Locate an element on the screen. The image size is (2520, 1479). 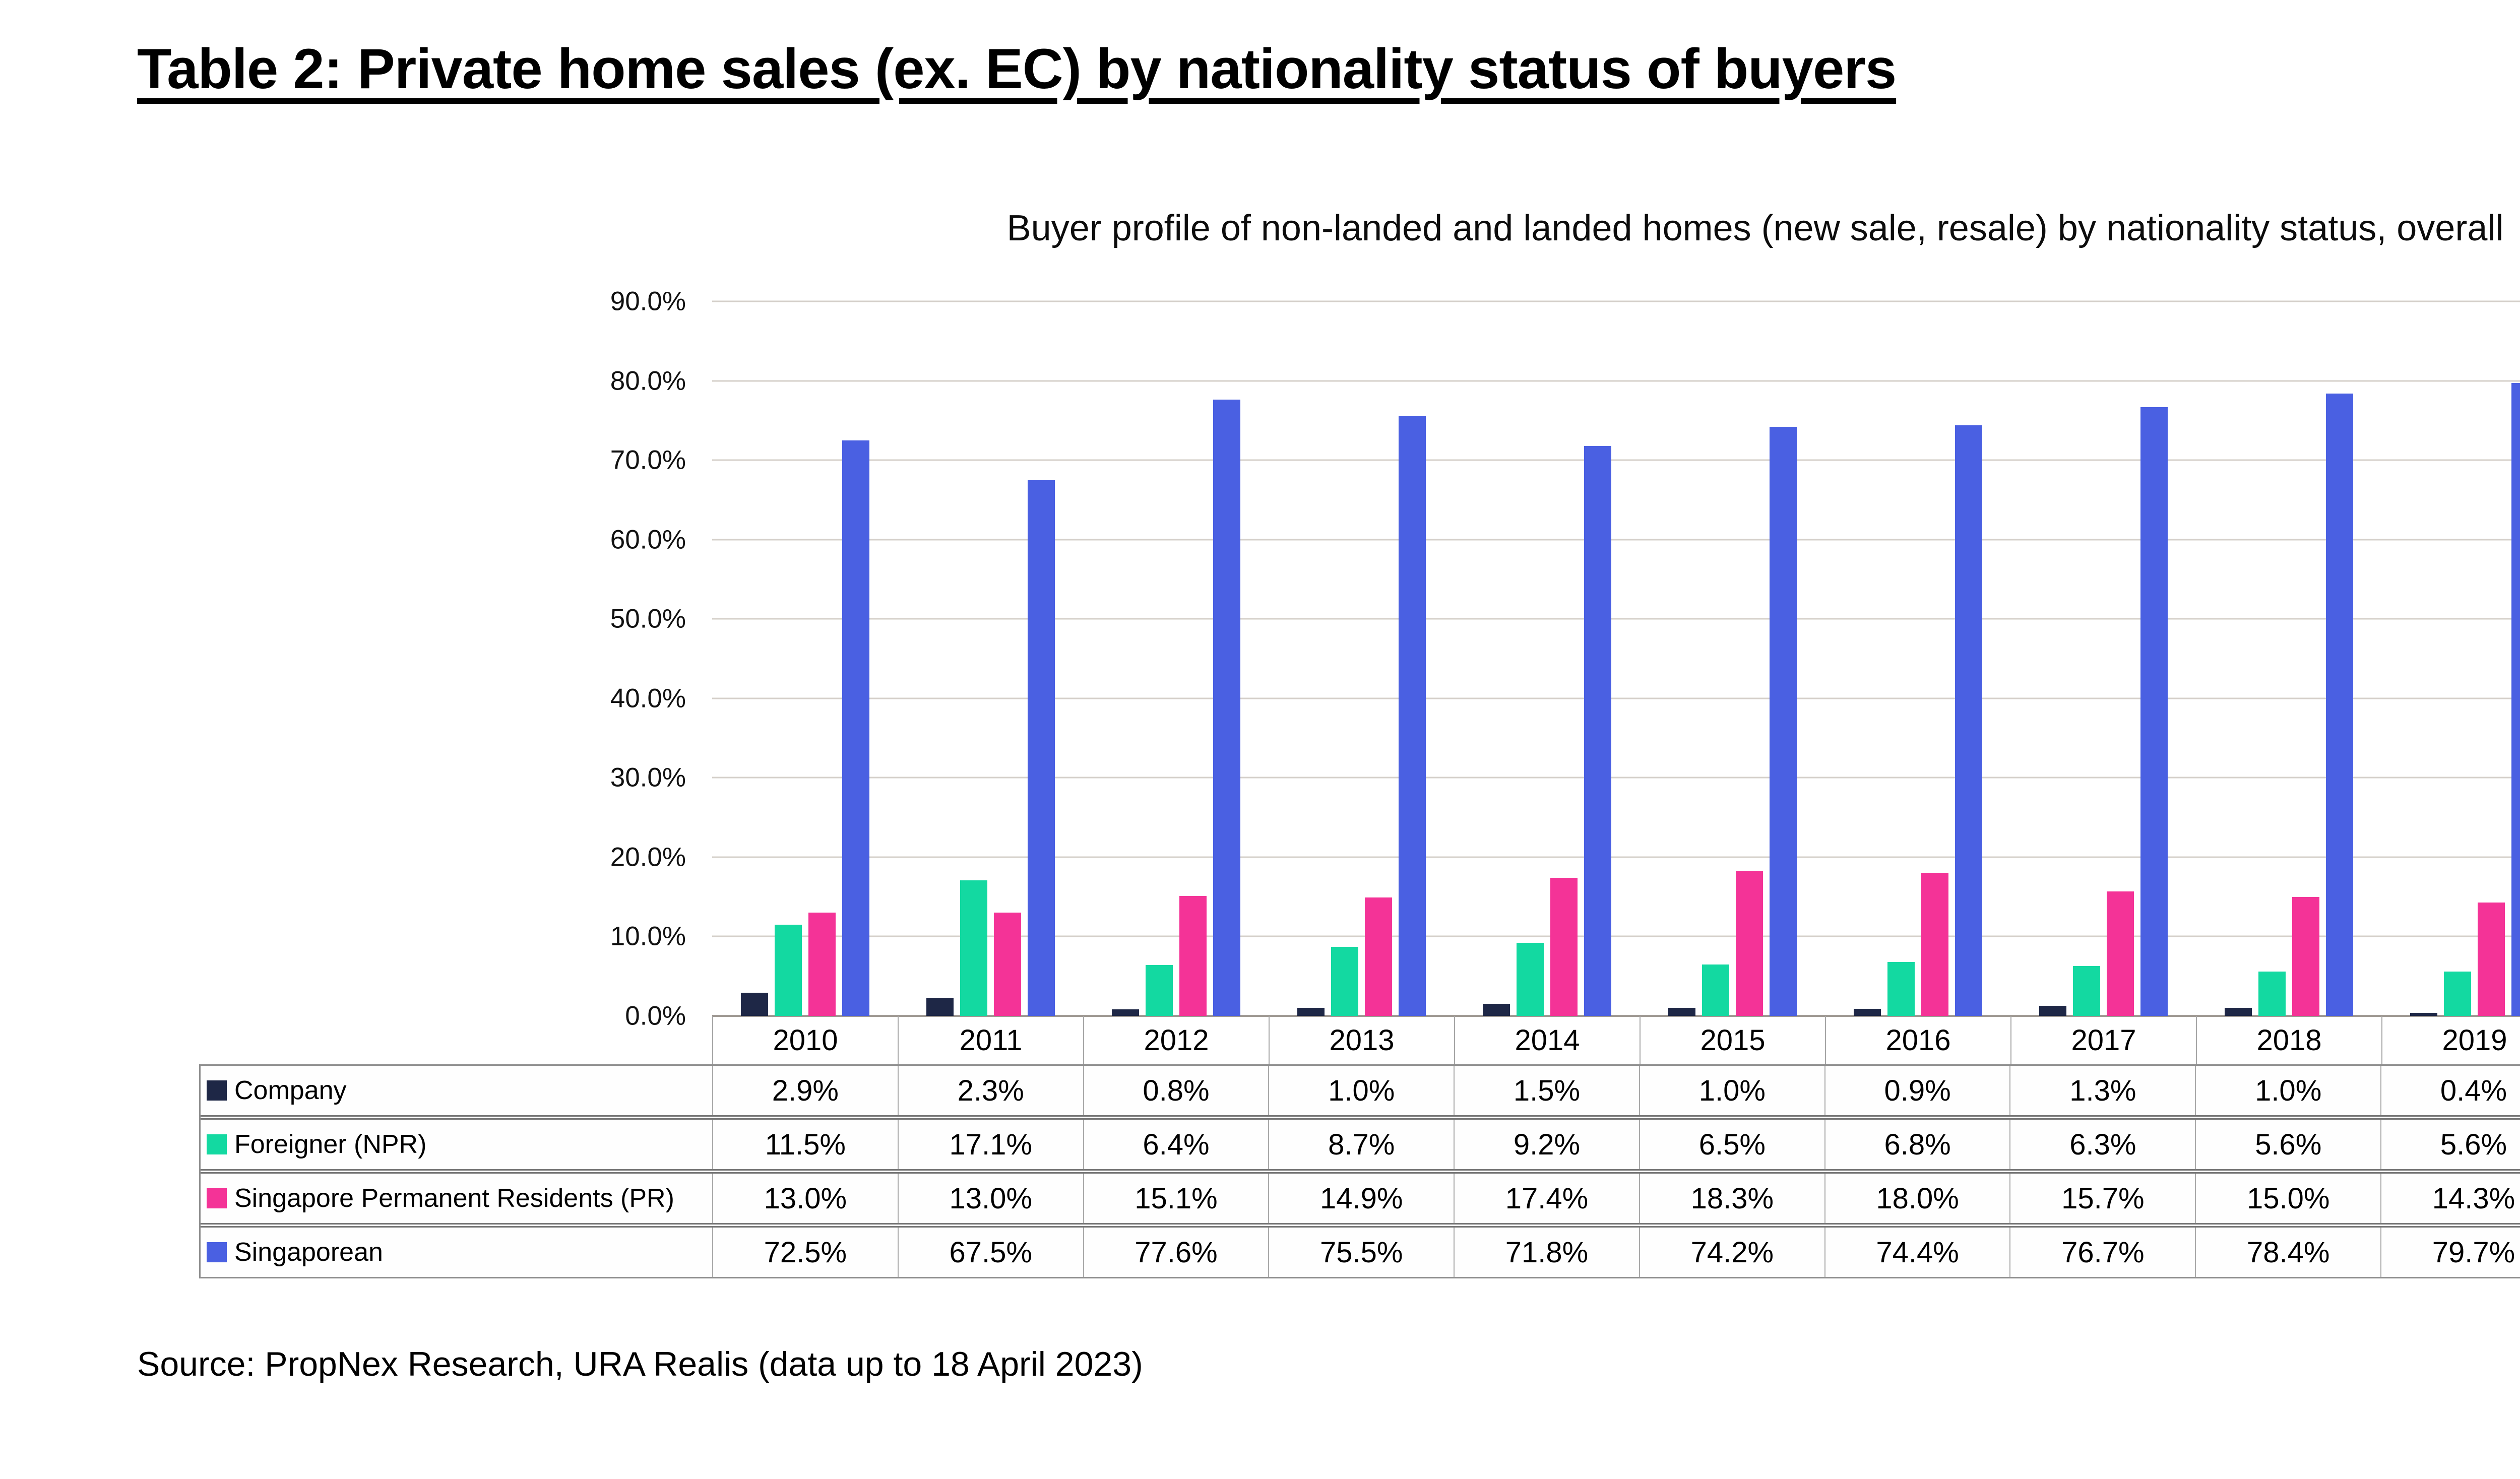
value-cell: 15.0% is located at coordinates (2287, 1198).